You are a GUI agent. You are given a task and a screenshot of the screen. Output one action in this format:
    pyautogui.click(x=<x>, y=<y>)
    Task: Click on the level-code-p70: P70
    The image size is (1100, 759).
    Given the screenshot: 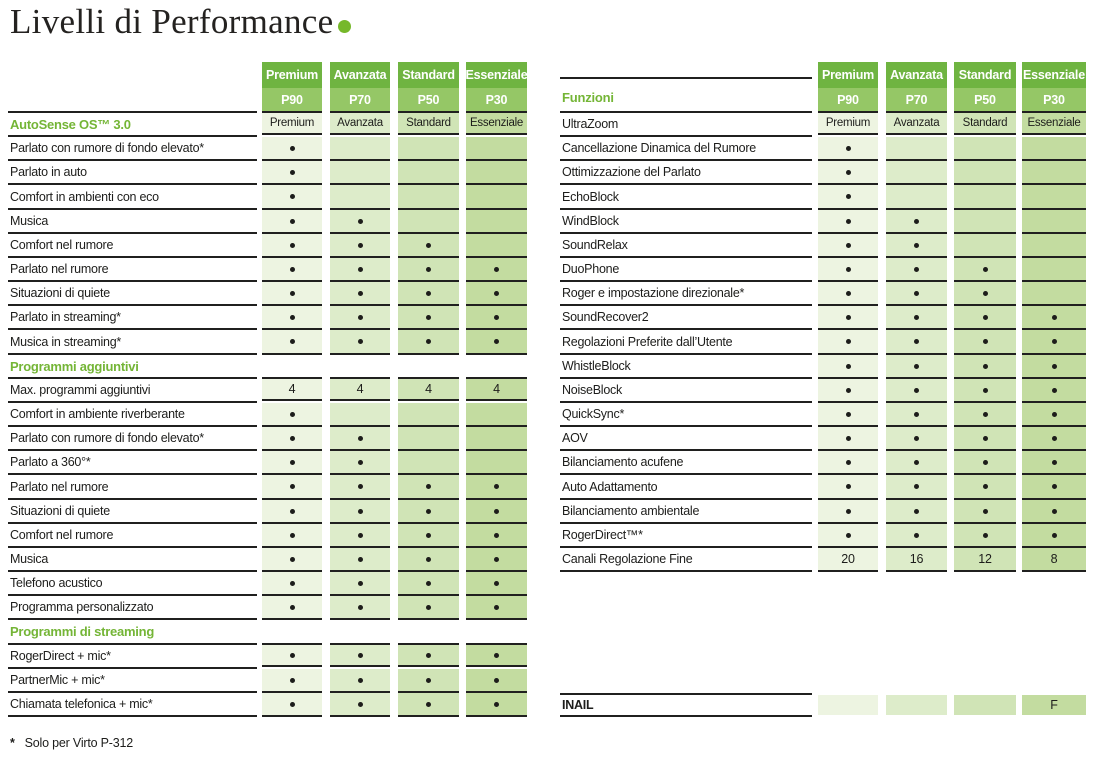 What is the action you would take?
    pyautogui.click(x=916, y=100)
    